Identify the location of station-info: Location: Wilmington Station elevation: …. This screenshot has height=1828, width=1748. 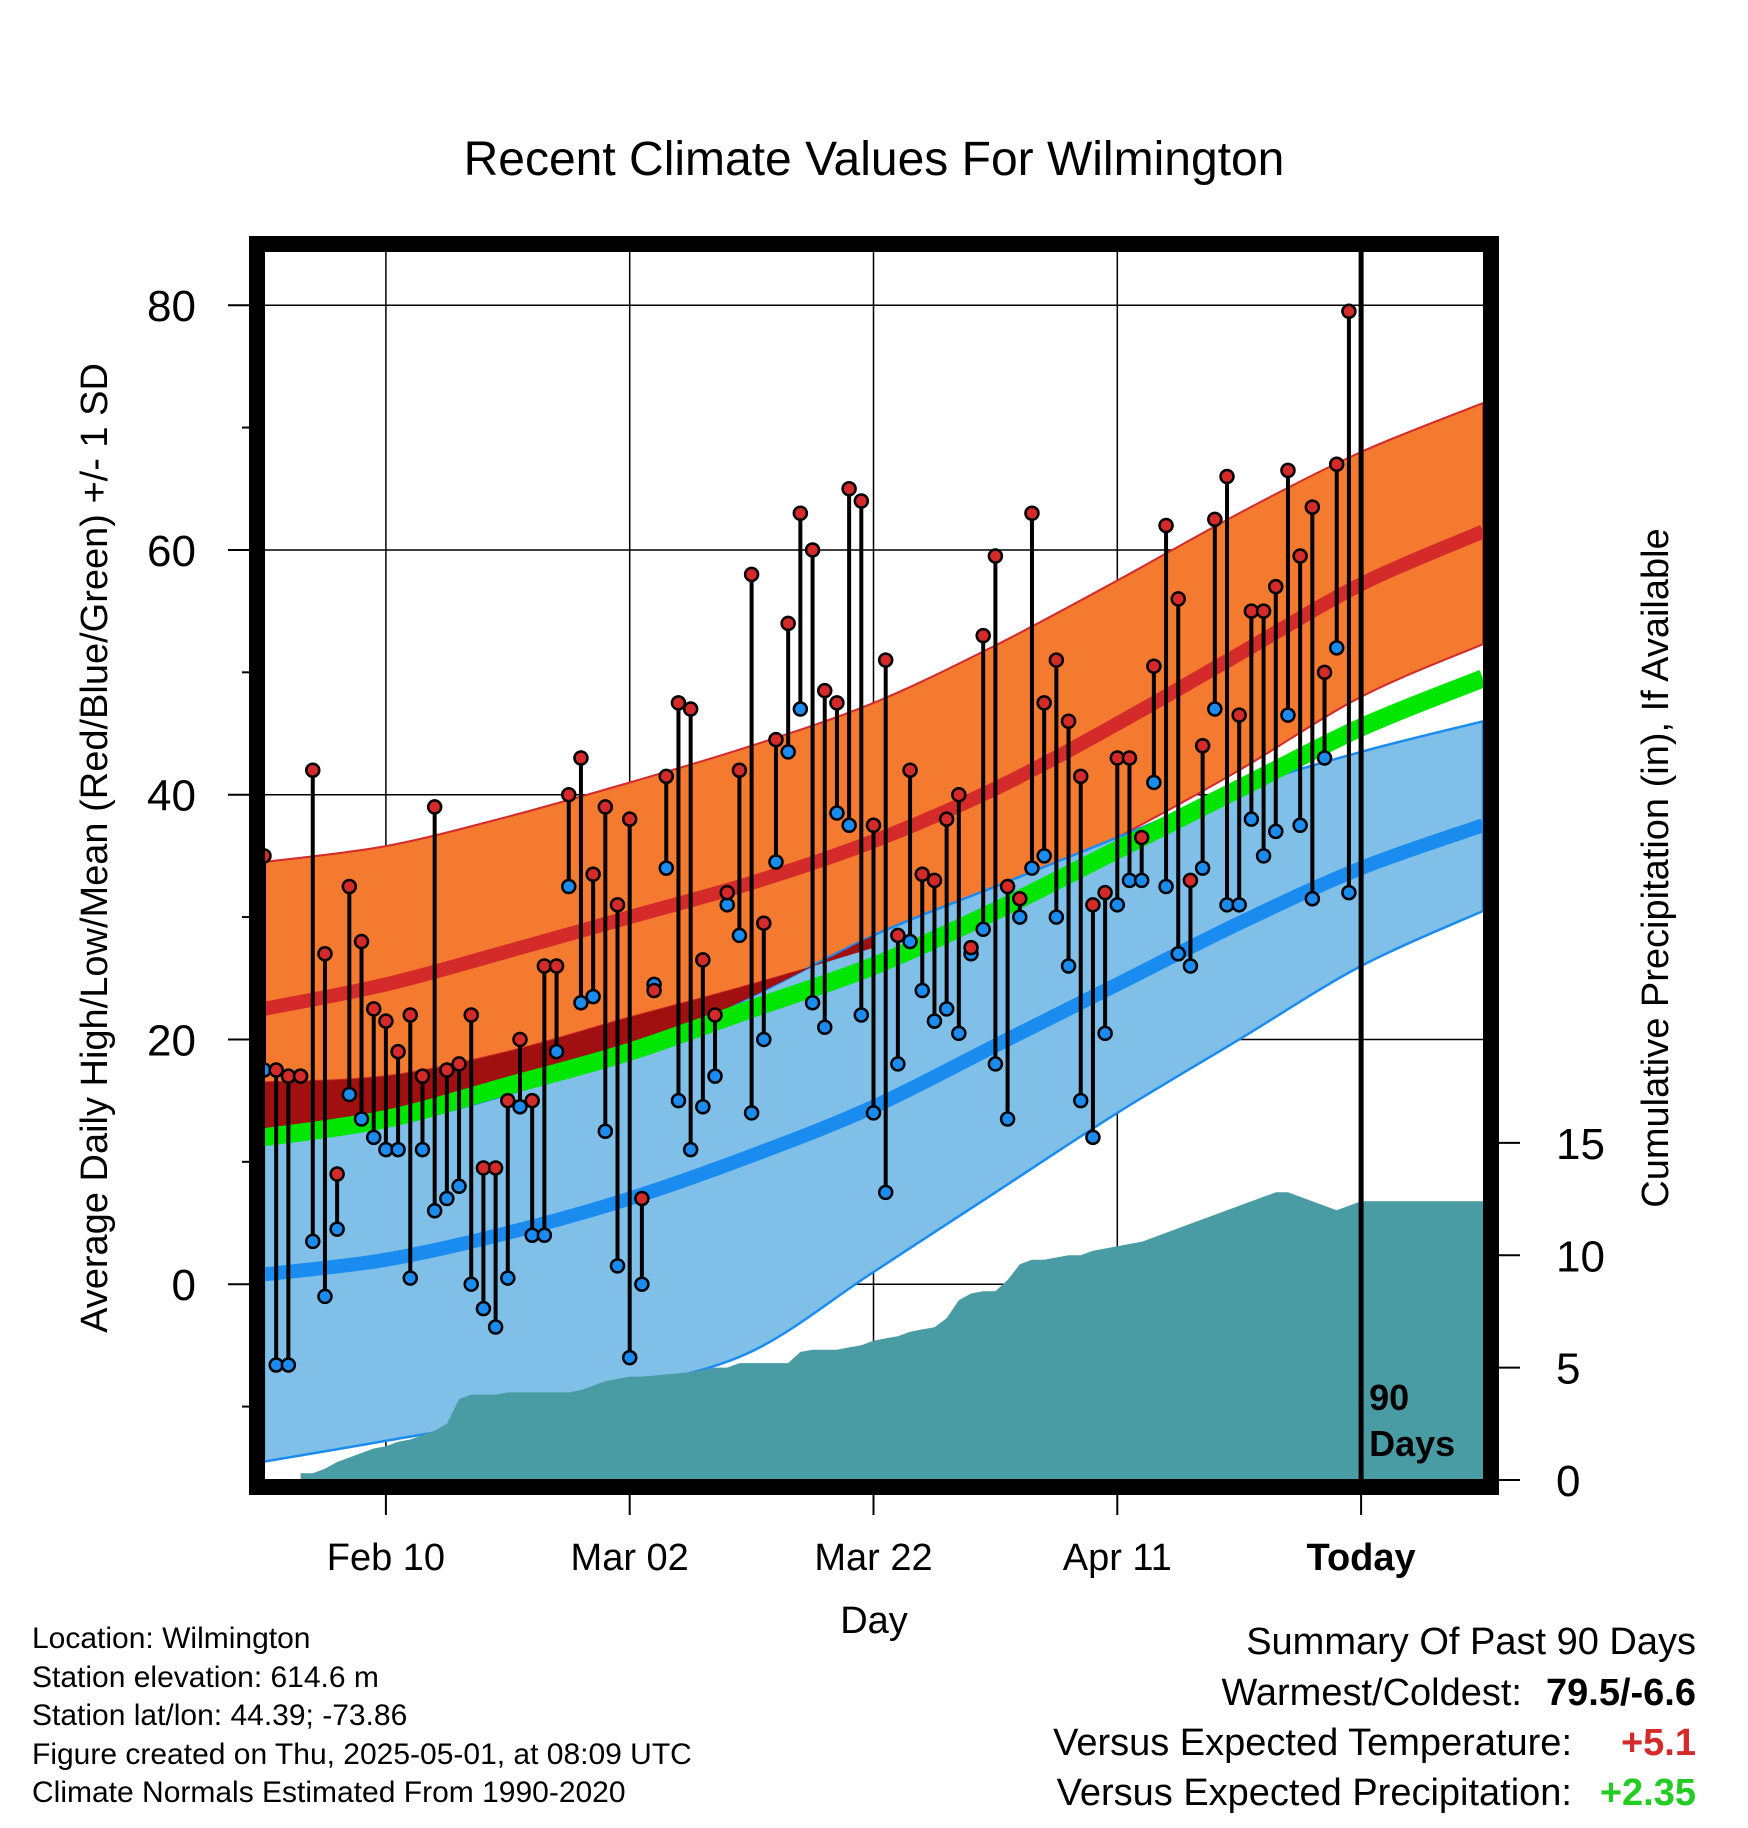
(362, 1716).